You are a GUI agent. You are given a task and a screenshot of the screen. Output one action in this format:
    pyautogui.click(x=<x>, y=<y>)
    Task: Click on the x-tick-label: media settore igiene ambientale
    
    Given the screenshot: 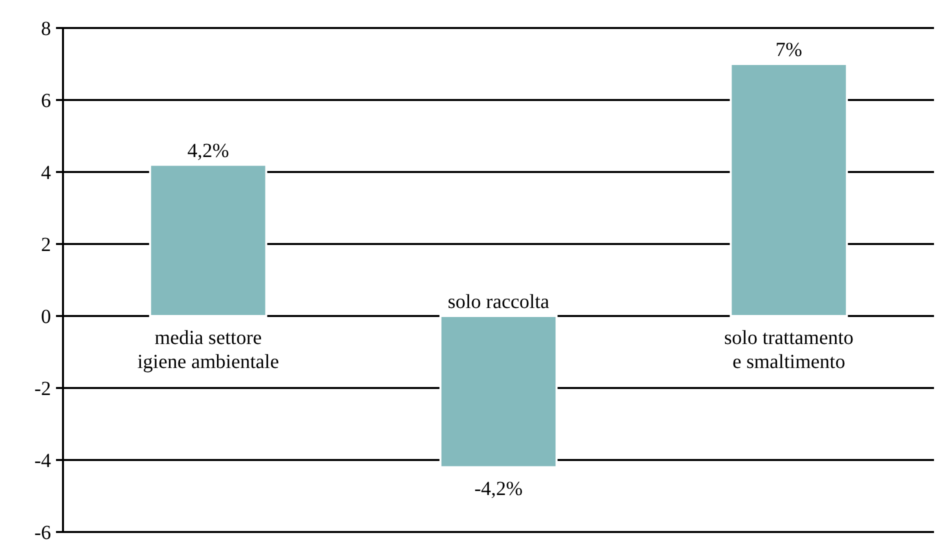 What is the action you would take?
    pyautogui.click(x=208, y=350)
    